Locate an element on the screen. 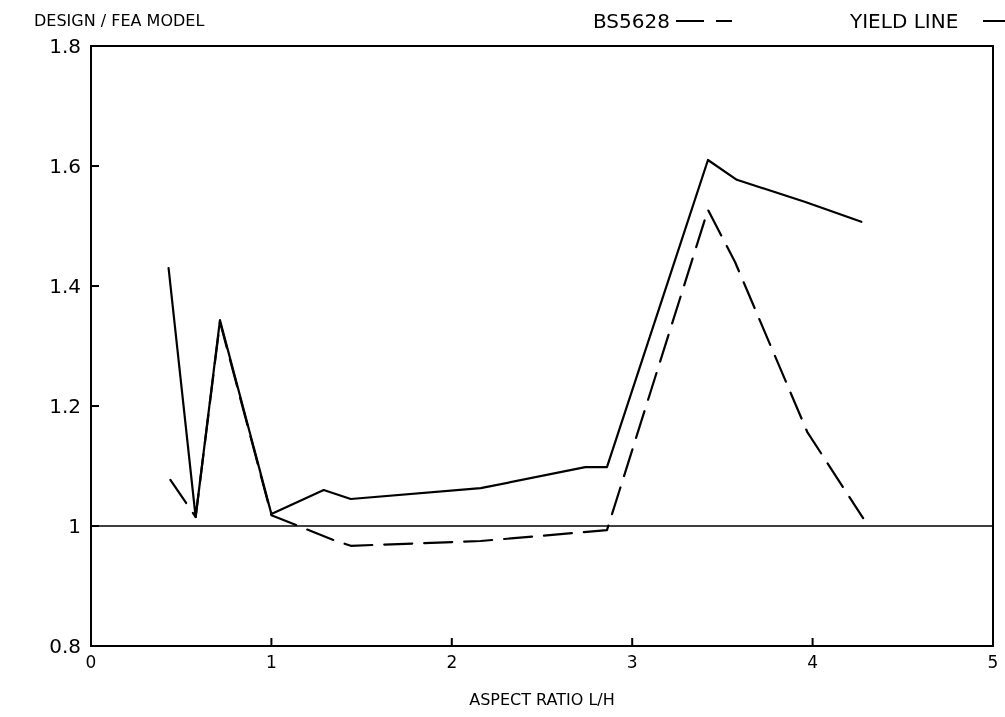 Image resolution: width=1005 pixels, height=717 pixels. x-tick-label: 2 is located at coordinates (452, 662).